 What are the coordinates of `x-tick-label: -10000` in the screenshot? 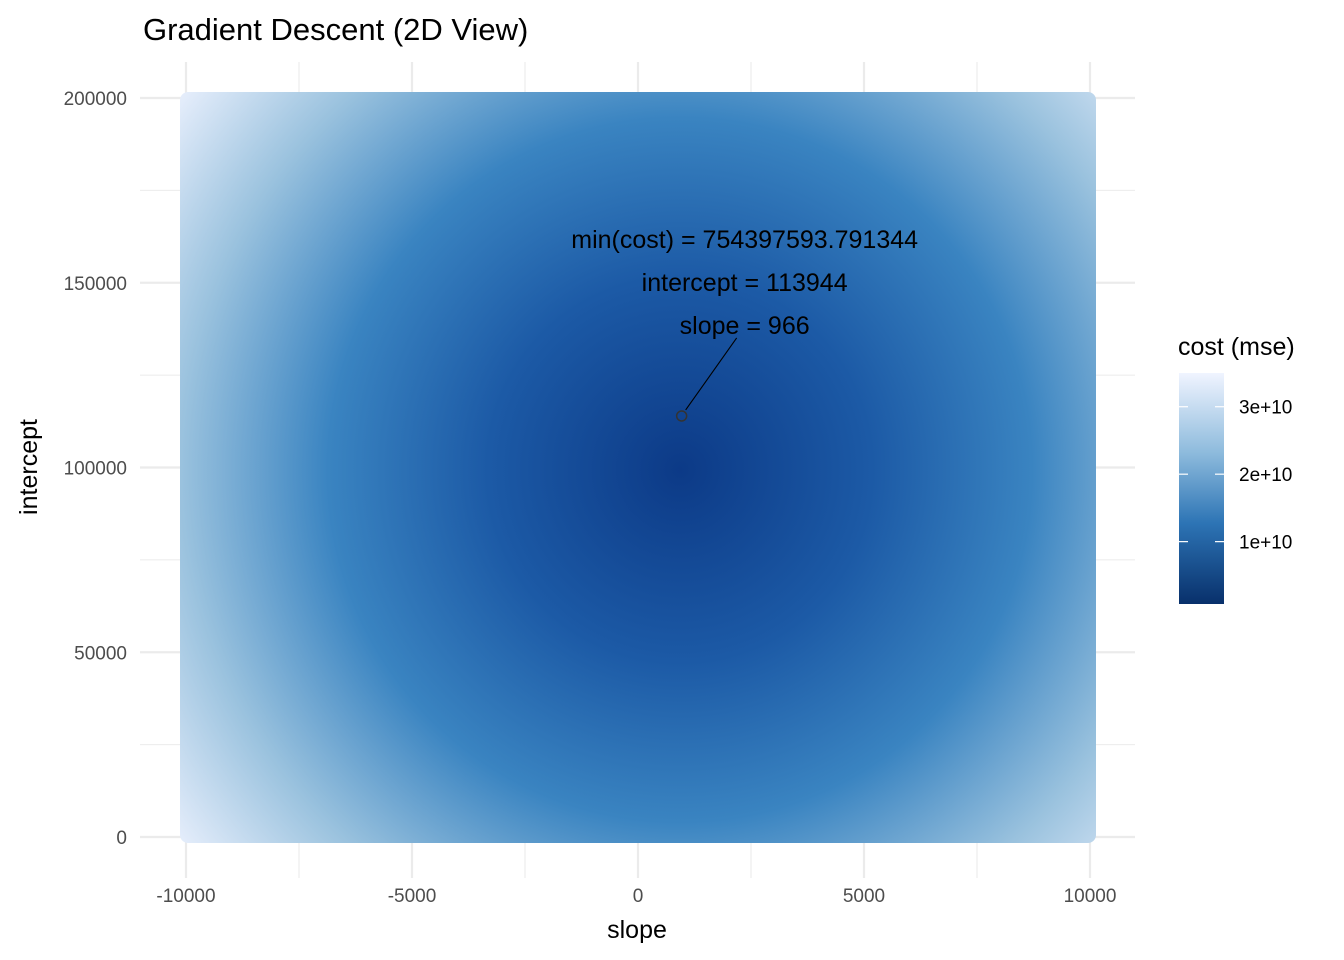 It's located at (185, 896).